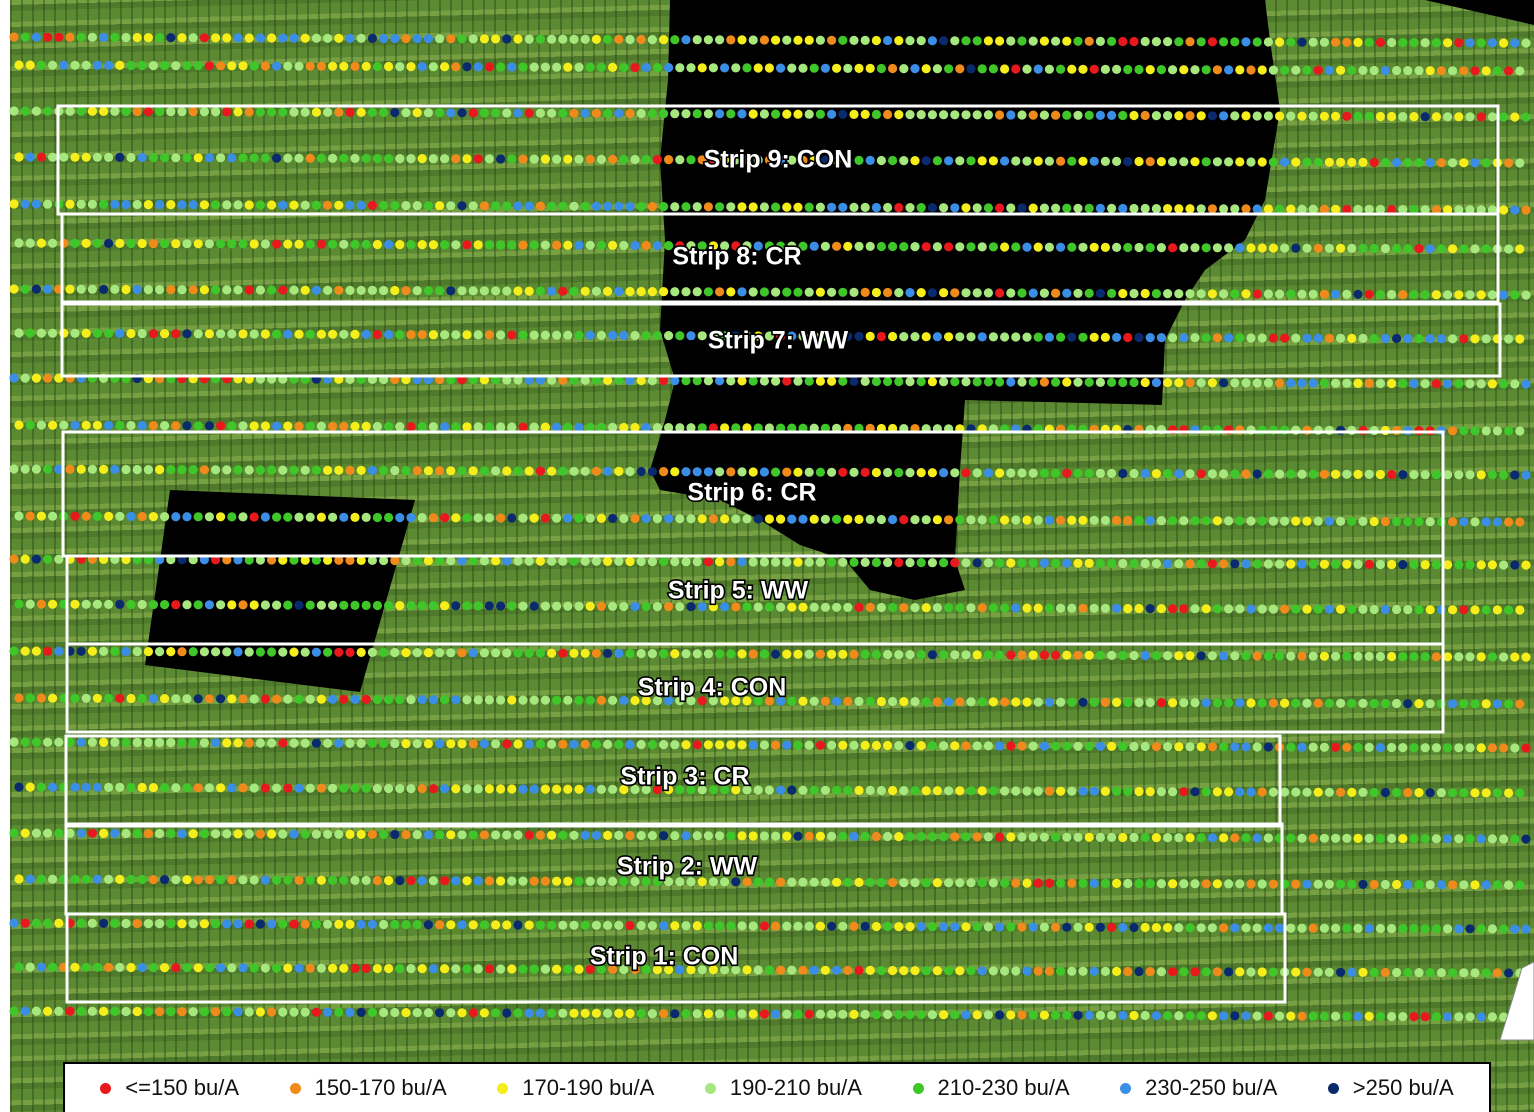  Describe the element at coordinates (1516, 1001) in the screenshot. I see `north-arrow-icon` at that location.